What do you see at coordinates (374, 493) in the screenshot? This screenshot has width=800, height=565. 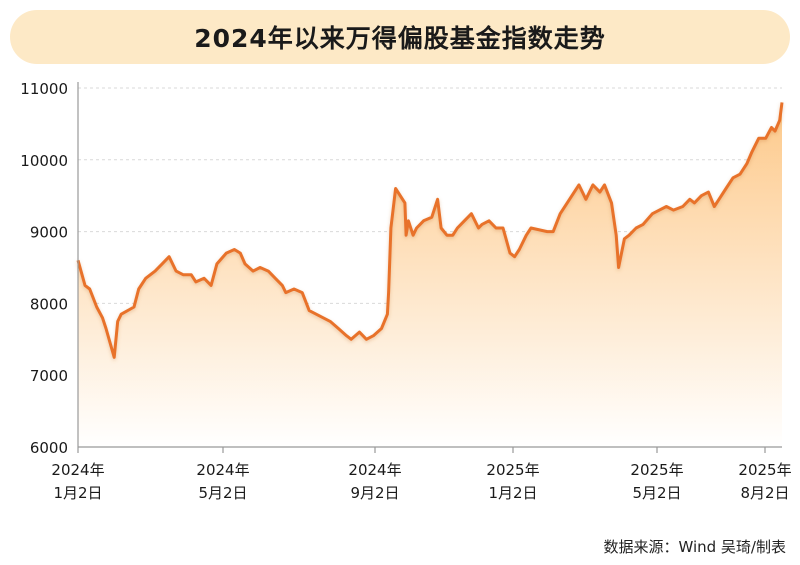 I see `x-tick-label-date: 9月2日` at bounding box center [374, 493].